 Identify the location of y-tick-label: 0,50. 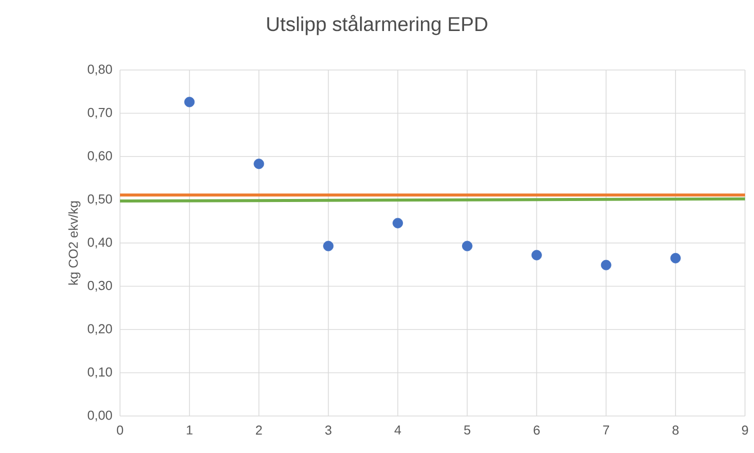
(100, 200).